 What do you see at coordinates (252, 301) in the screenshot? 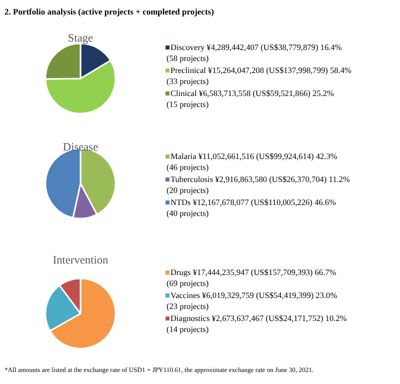
I see `legend-label: Vaccines ¥6,019,329,759 (US$54,419,399) 23.0% (23 projects)` at bounding box center [252, 301].